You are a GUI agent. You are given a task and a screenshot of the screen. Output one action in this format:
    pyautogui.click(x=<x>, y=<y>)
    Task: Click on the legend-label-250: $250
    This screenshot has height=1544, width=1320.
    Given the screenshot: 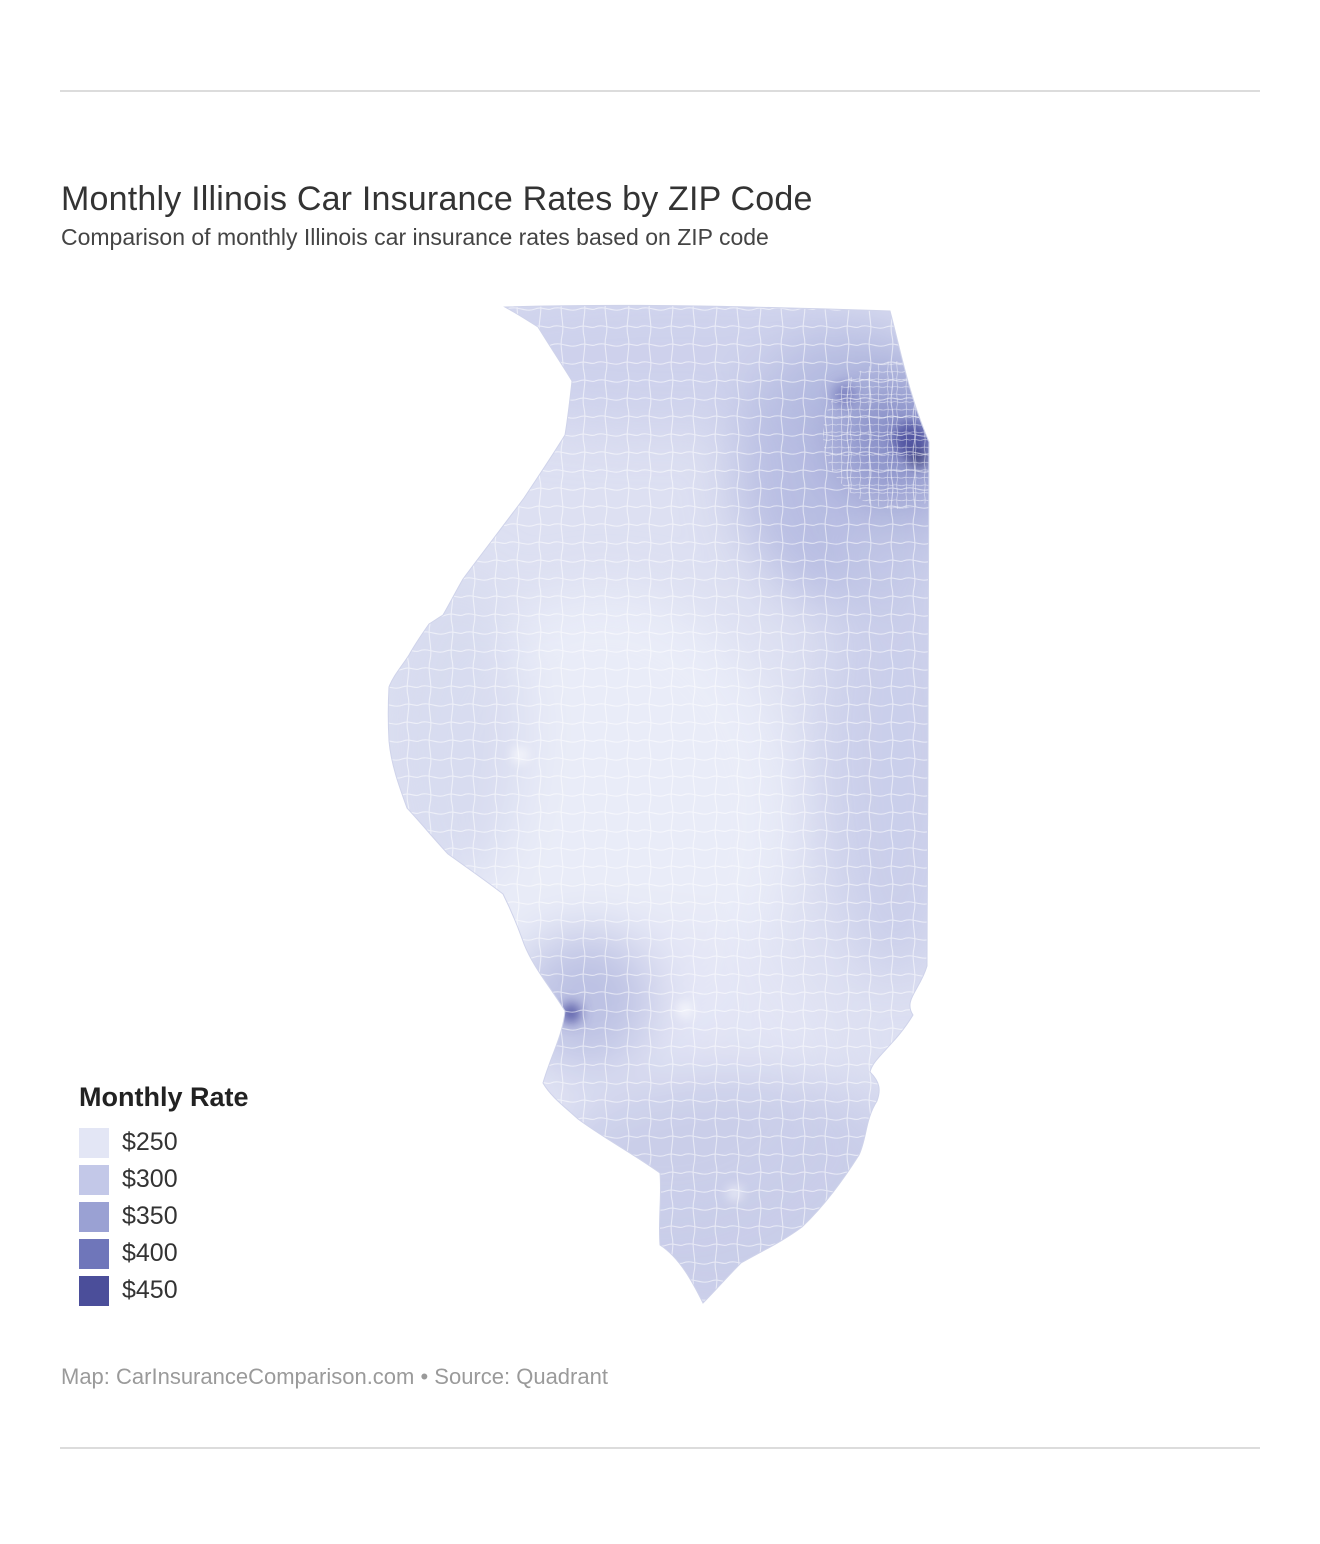 What is the action you would take?
    pyautogui.click(x=150, y=1142)
    